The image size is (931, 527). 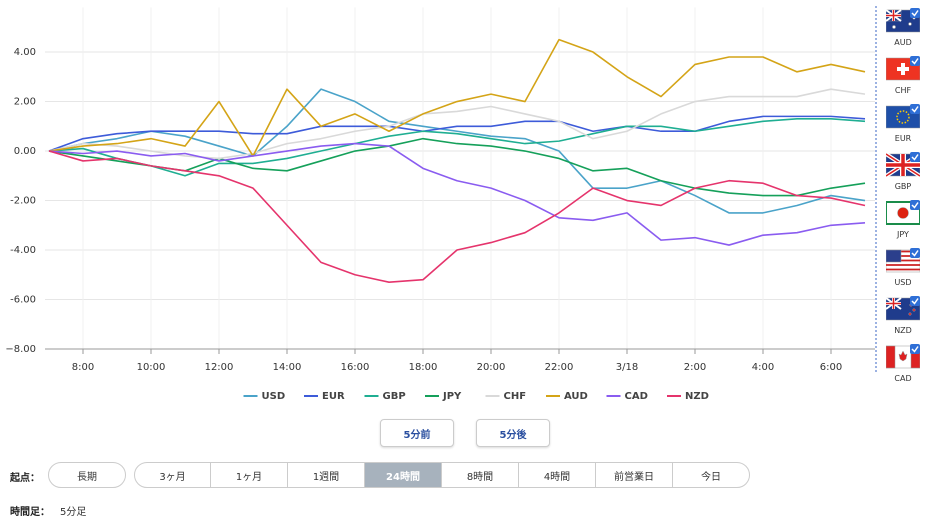 What do you see at coordinates (20, 349) in the screenshot?
I see `y-tick-label: −8.00` at bounding box center [20, 349].